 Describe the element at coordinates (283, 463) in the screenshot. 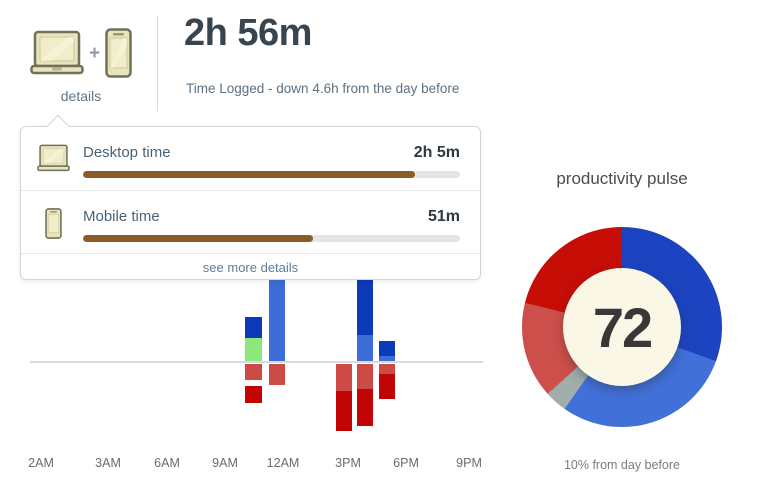

I see `x-axis-tick: 12AM` at that location.